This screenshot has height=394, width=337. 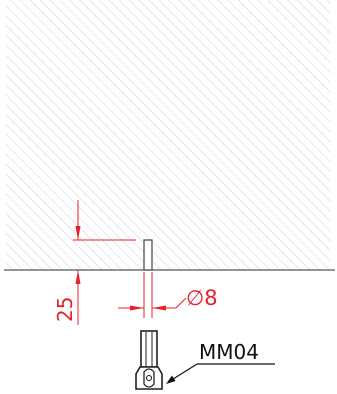 What do you see at coordinates (229, 352) in the screenshot?
I see `part-label: MM04` at bounding box center [229, 352].